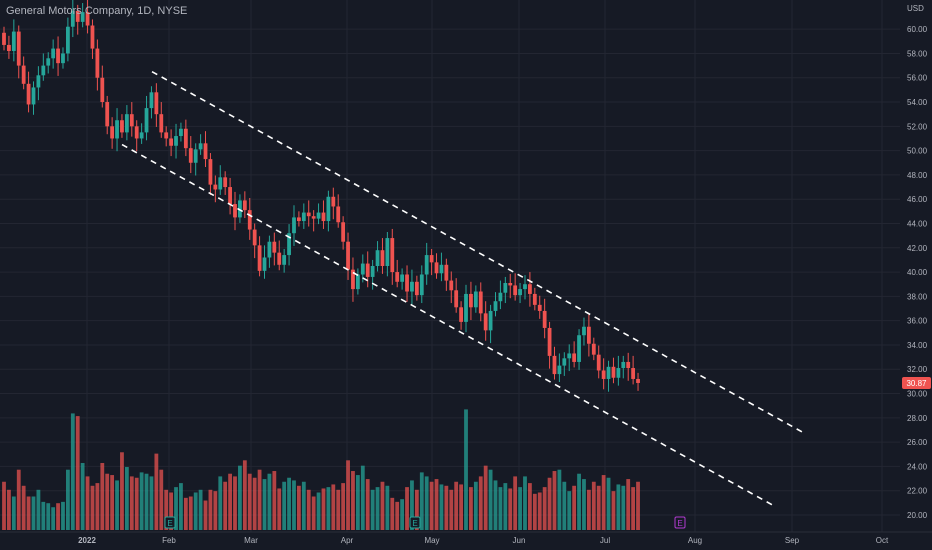 Image resolution: width=932 pixels, height=550 pixels. I want to click on y-tick-label: 20.00, so click(917, 515).